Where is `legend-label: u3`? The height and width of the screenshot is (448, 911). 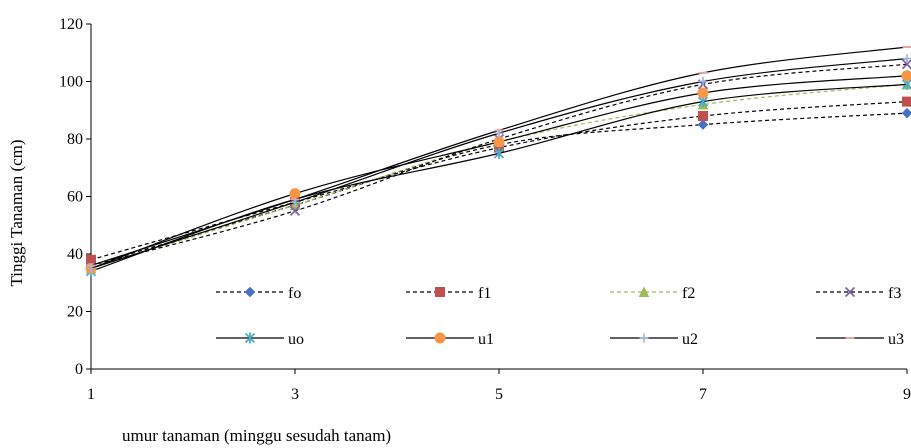
legend-label: u3 is located at coordinates (896, 339).